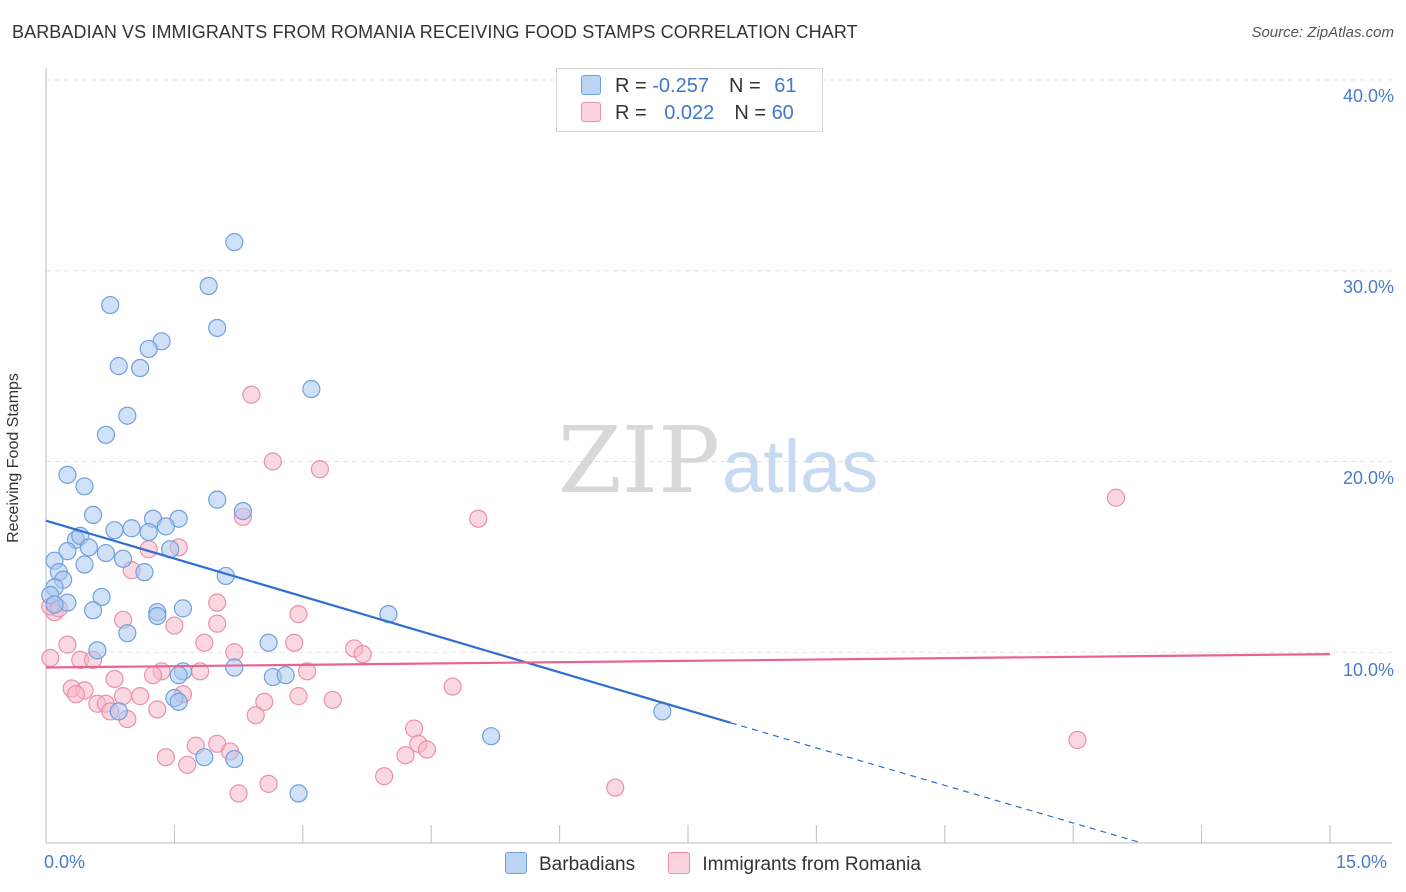 This screenshot has height=892, width=1406. I want to click on r-value-romania: 0.022, so click(689, 113).